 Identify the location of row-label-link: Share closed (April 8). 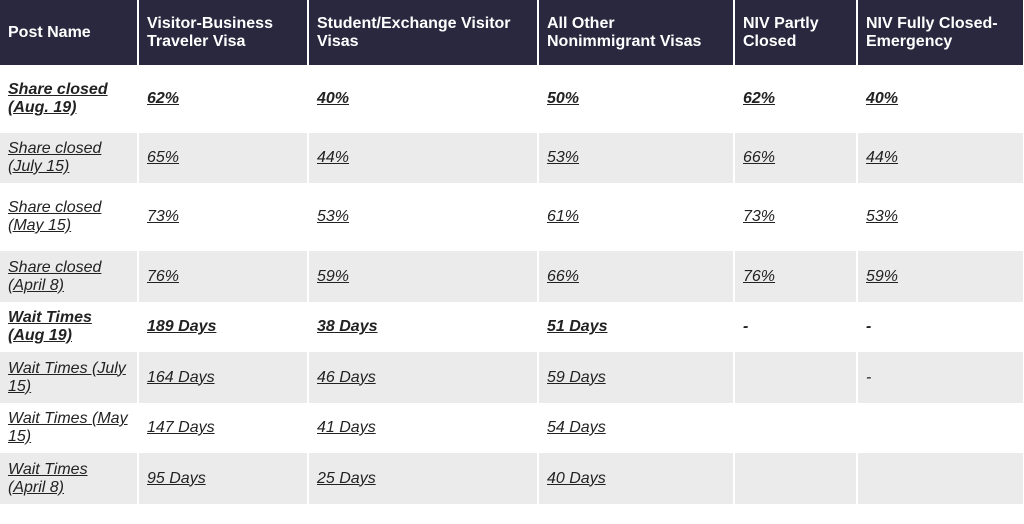
(55, 276).